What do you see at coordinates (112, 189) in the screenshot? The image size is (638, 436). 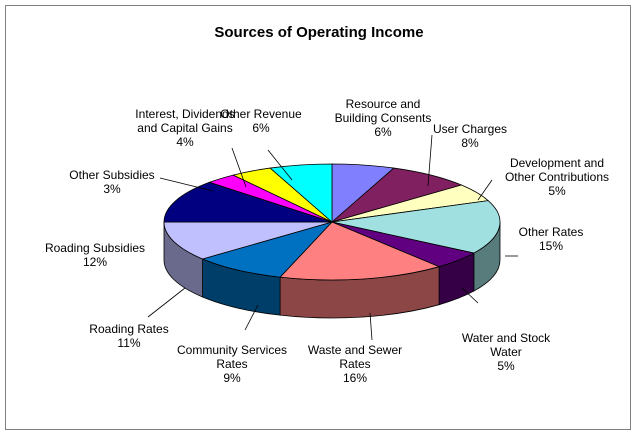 I see `slice-percent: 3%` at bounding box center [112, 189].